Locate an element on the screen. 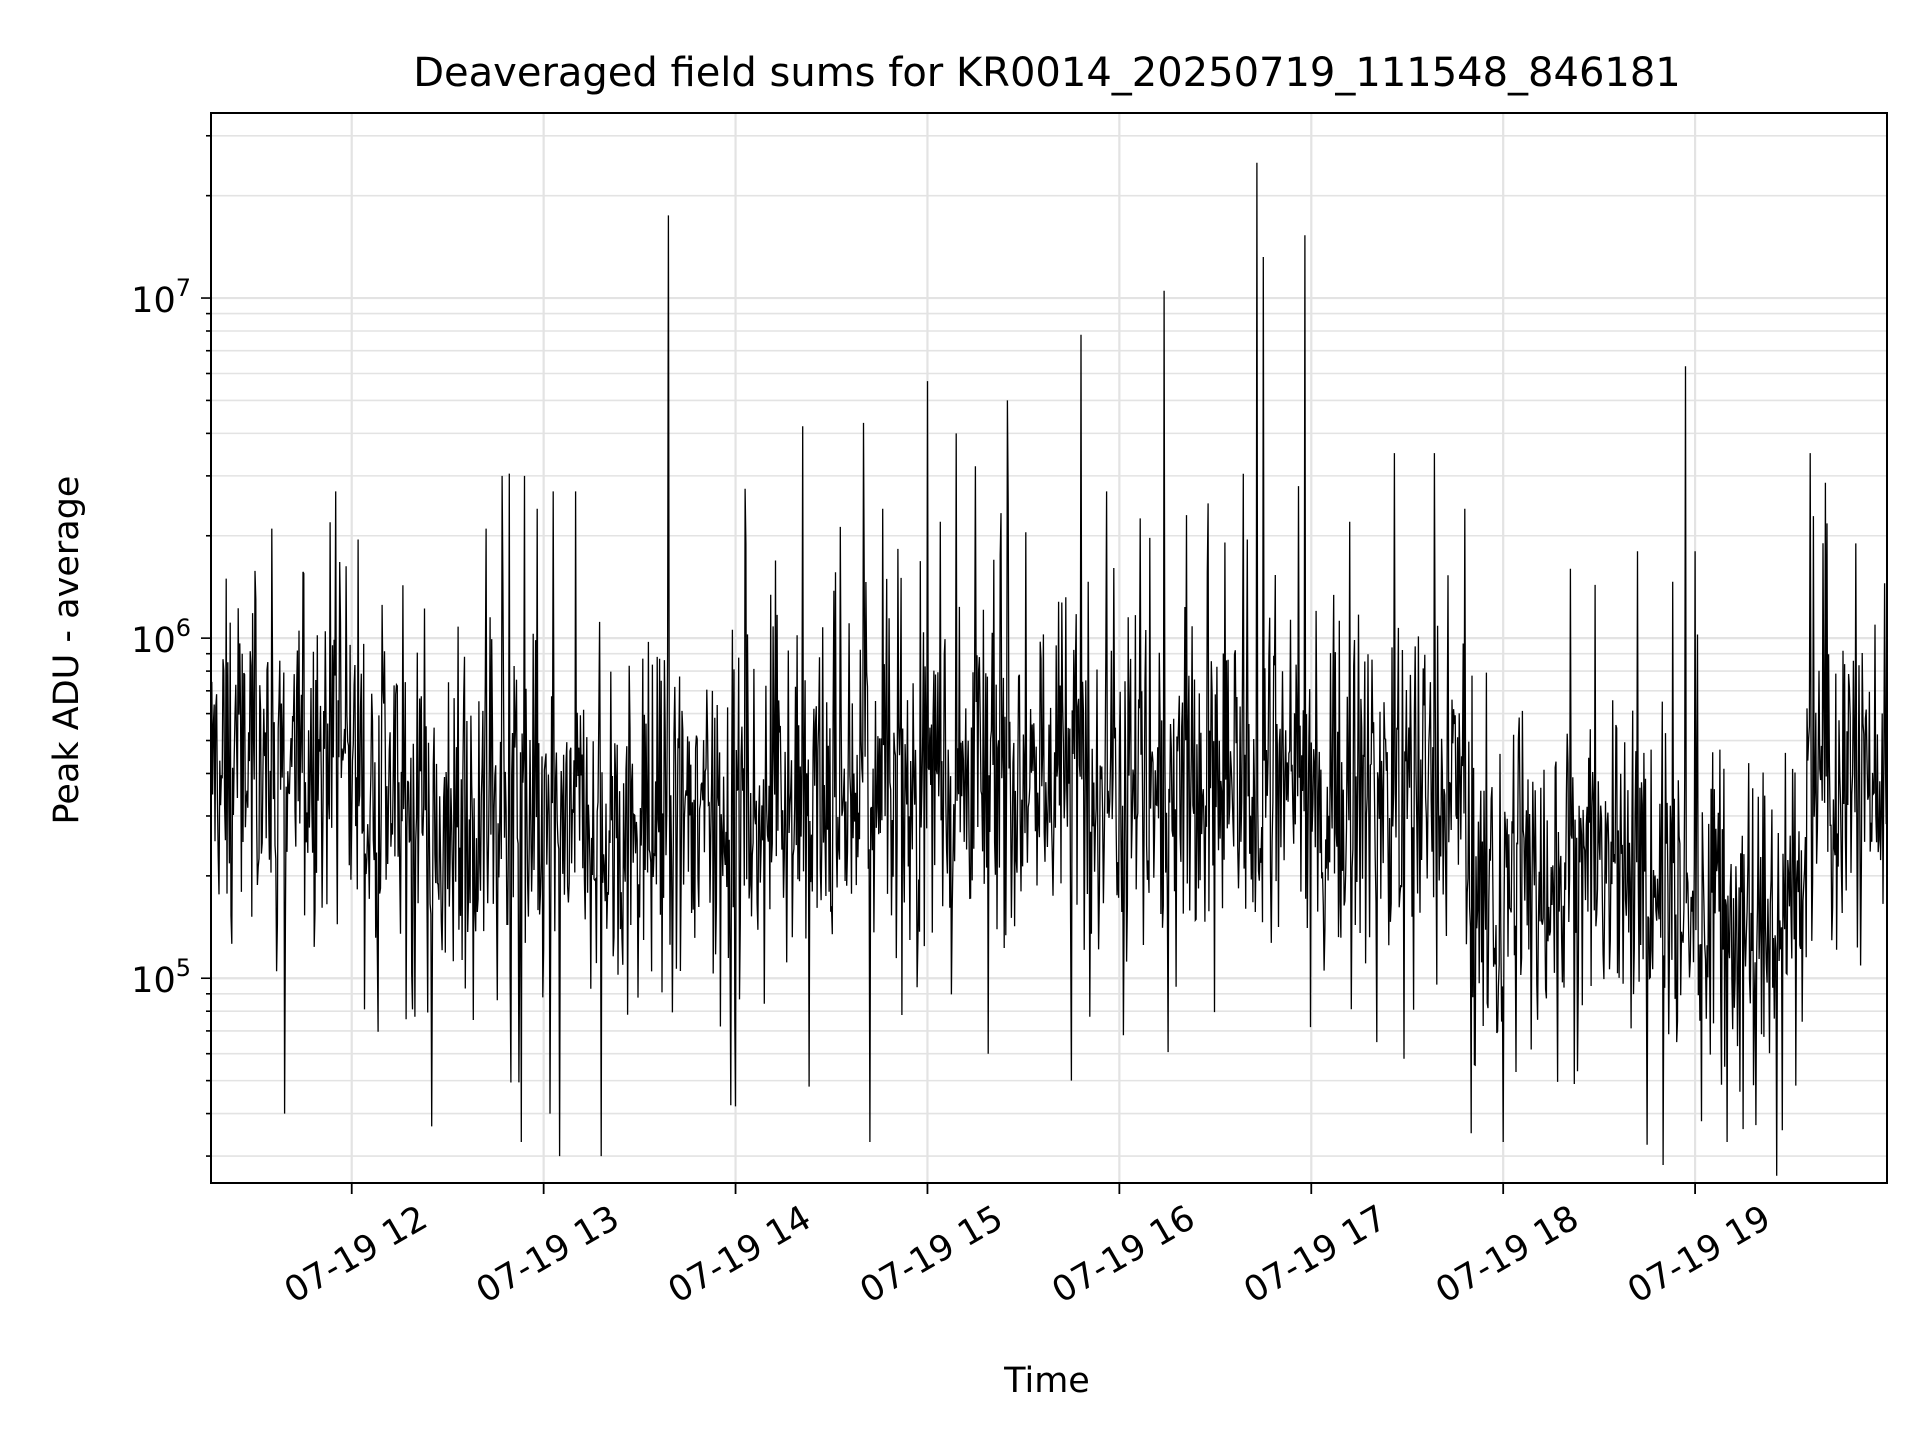  x-tick-label: 07-19 14 is located at coordinates (740, 1254).